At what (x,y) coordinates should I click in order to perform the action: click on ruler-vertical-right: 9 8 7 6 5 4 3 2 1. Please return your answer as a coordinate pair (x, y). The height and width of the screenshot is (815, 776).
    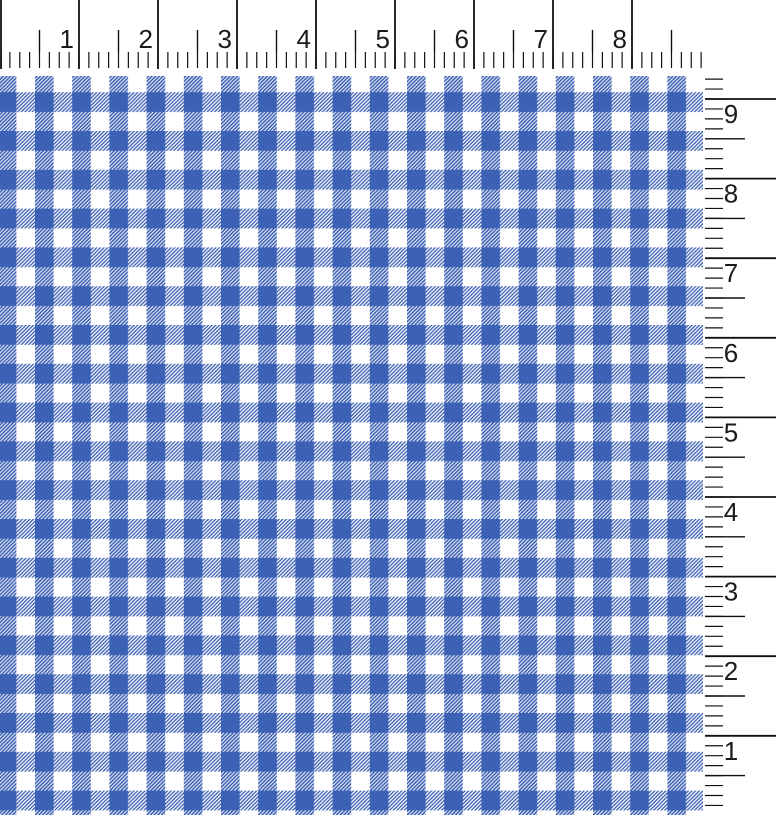
    Looking at the image, I should click on (740, 442).